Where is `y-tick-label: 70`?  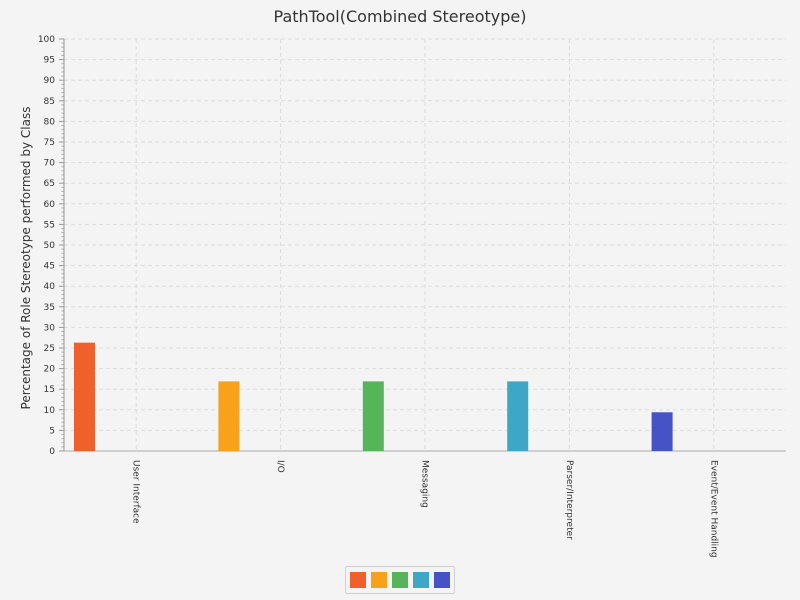
y-tick-label: 70 is located at coordinates (50, 164).